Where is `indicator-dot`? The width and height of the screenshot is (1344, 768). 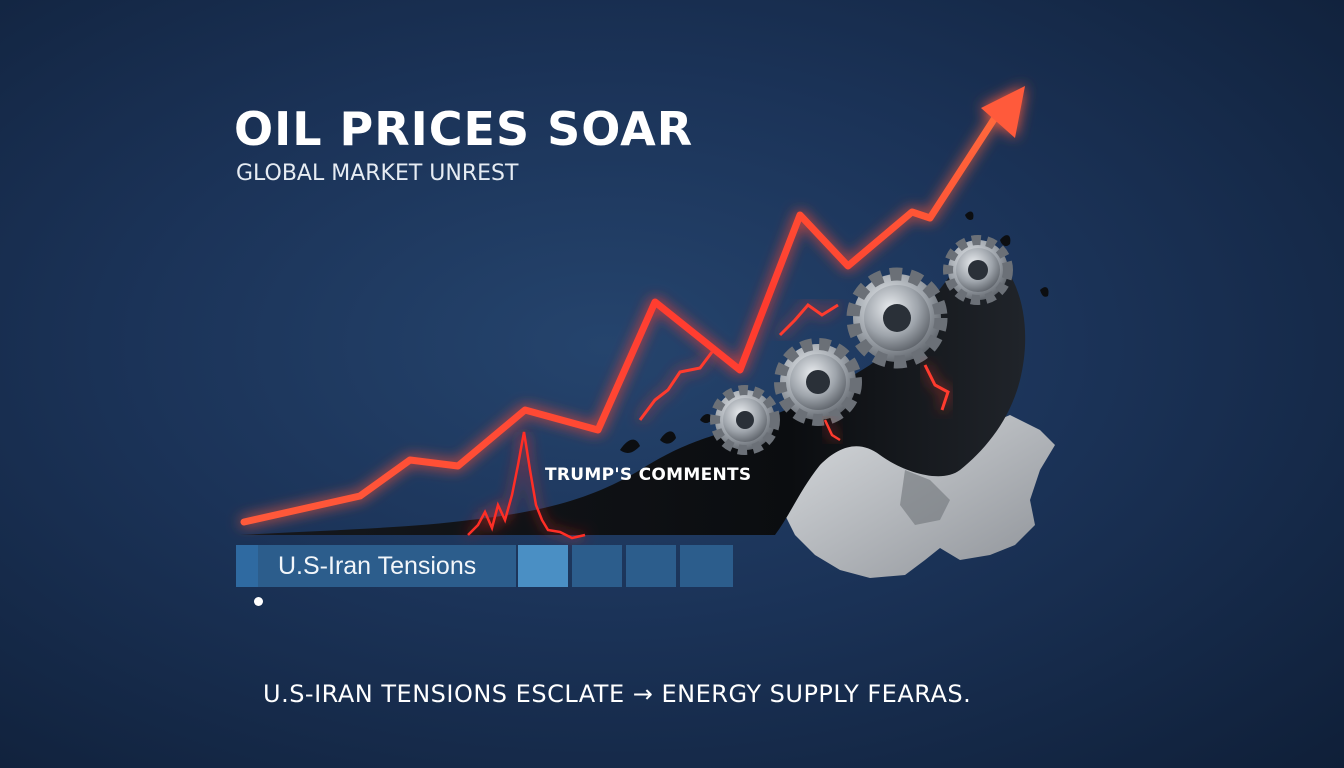 indicator-dot is located at coordinates (258, 601).